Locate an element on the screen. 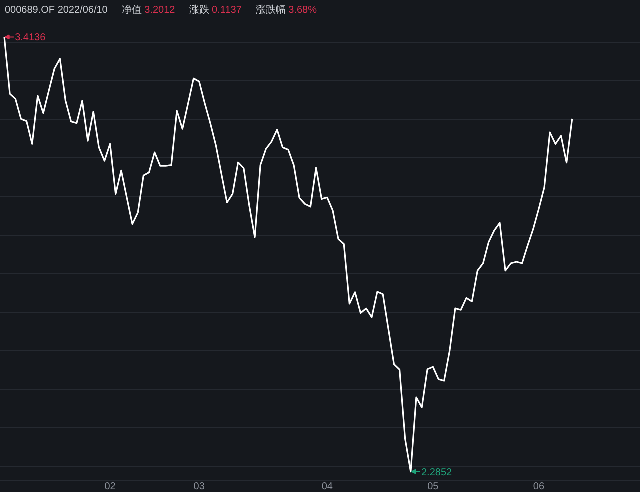 This screenshot has width=640, height=497. text: 涨跌 0.1137 is located at coordinates (215, 10).